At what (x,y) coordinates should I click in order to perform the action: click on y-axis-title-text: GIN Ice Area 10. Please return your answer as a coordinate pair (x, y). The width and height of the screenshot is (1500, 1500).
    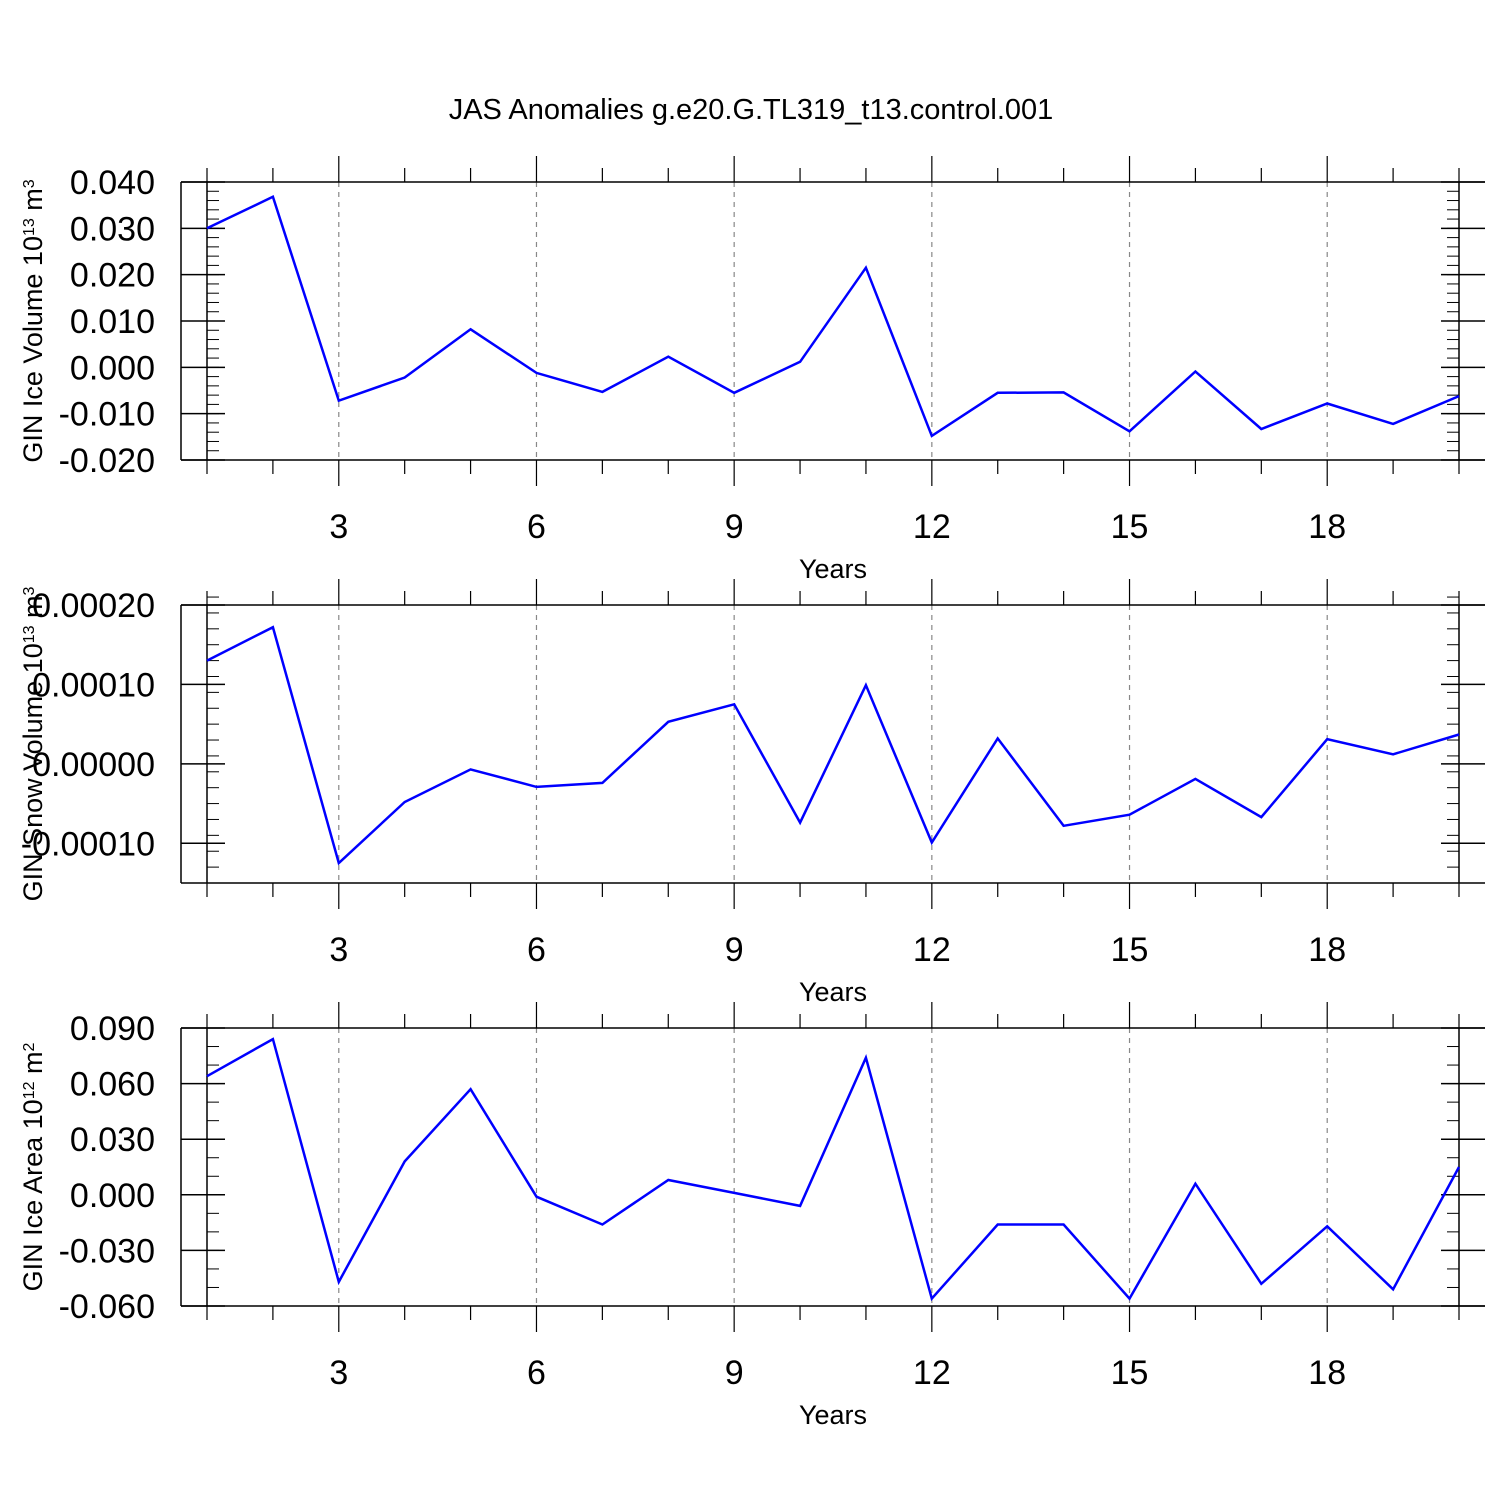
    Looking at the image, I should click on (33, 1195).